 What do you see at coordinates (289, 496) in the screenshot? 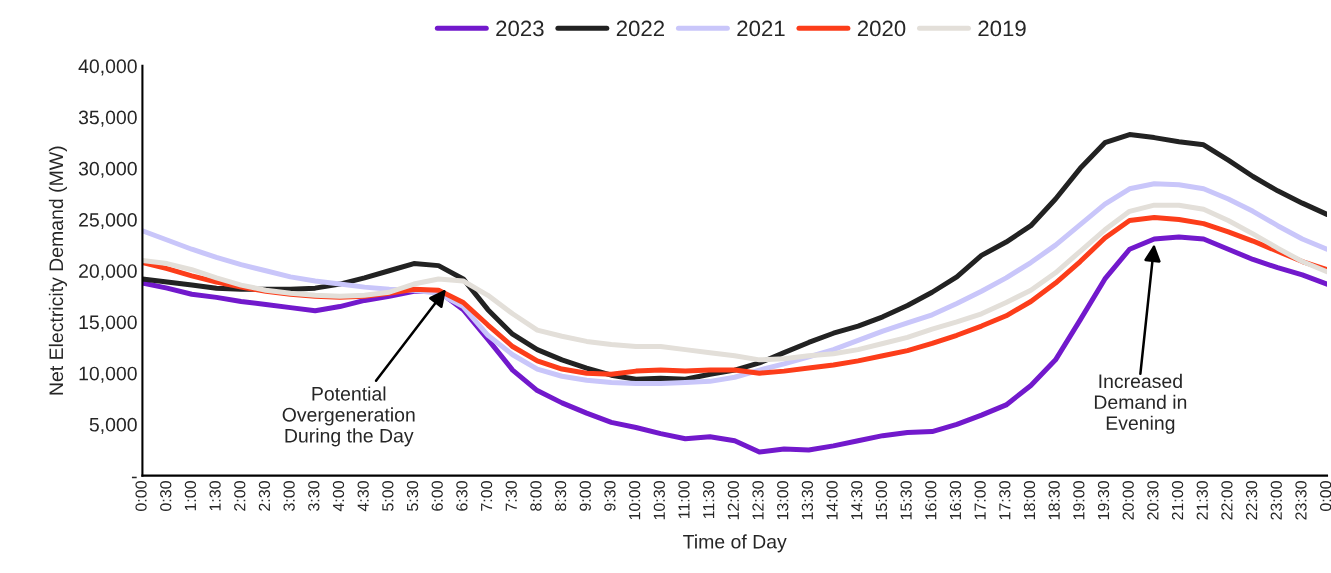
I see `x-tick-label: 3:00` at bounding box center [289, 496].